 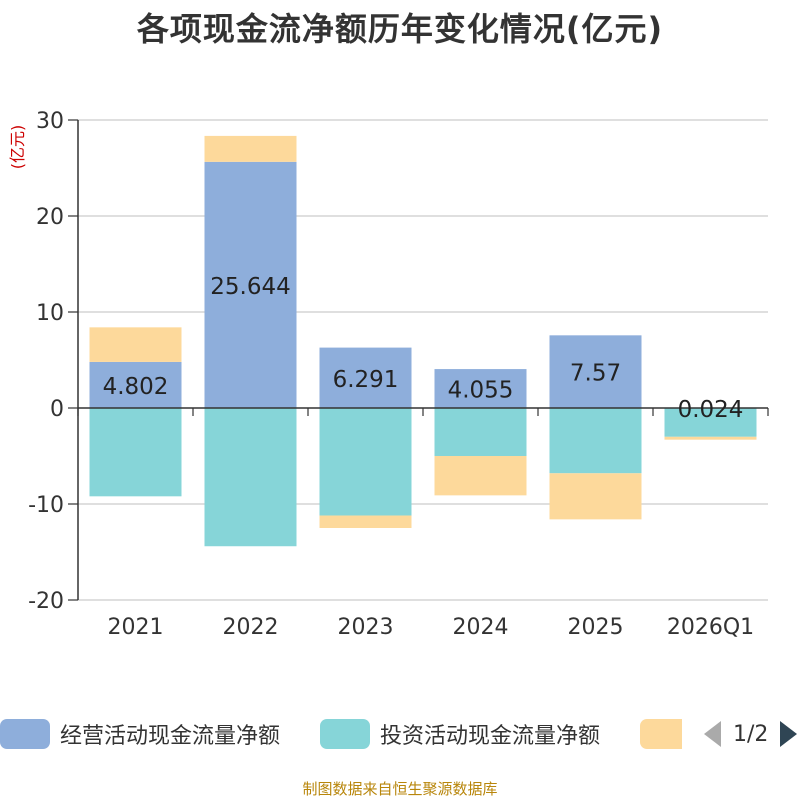 I want to click on legend-item-operating: 经营活动现金流量净额, so click(x=140, y=734).